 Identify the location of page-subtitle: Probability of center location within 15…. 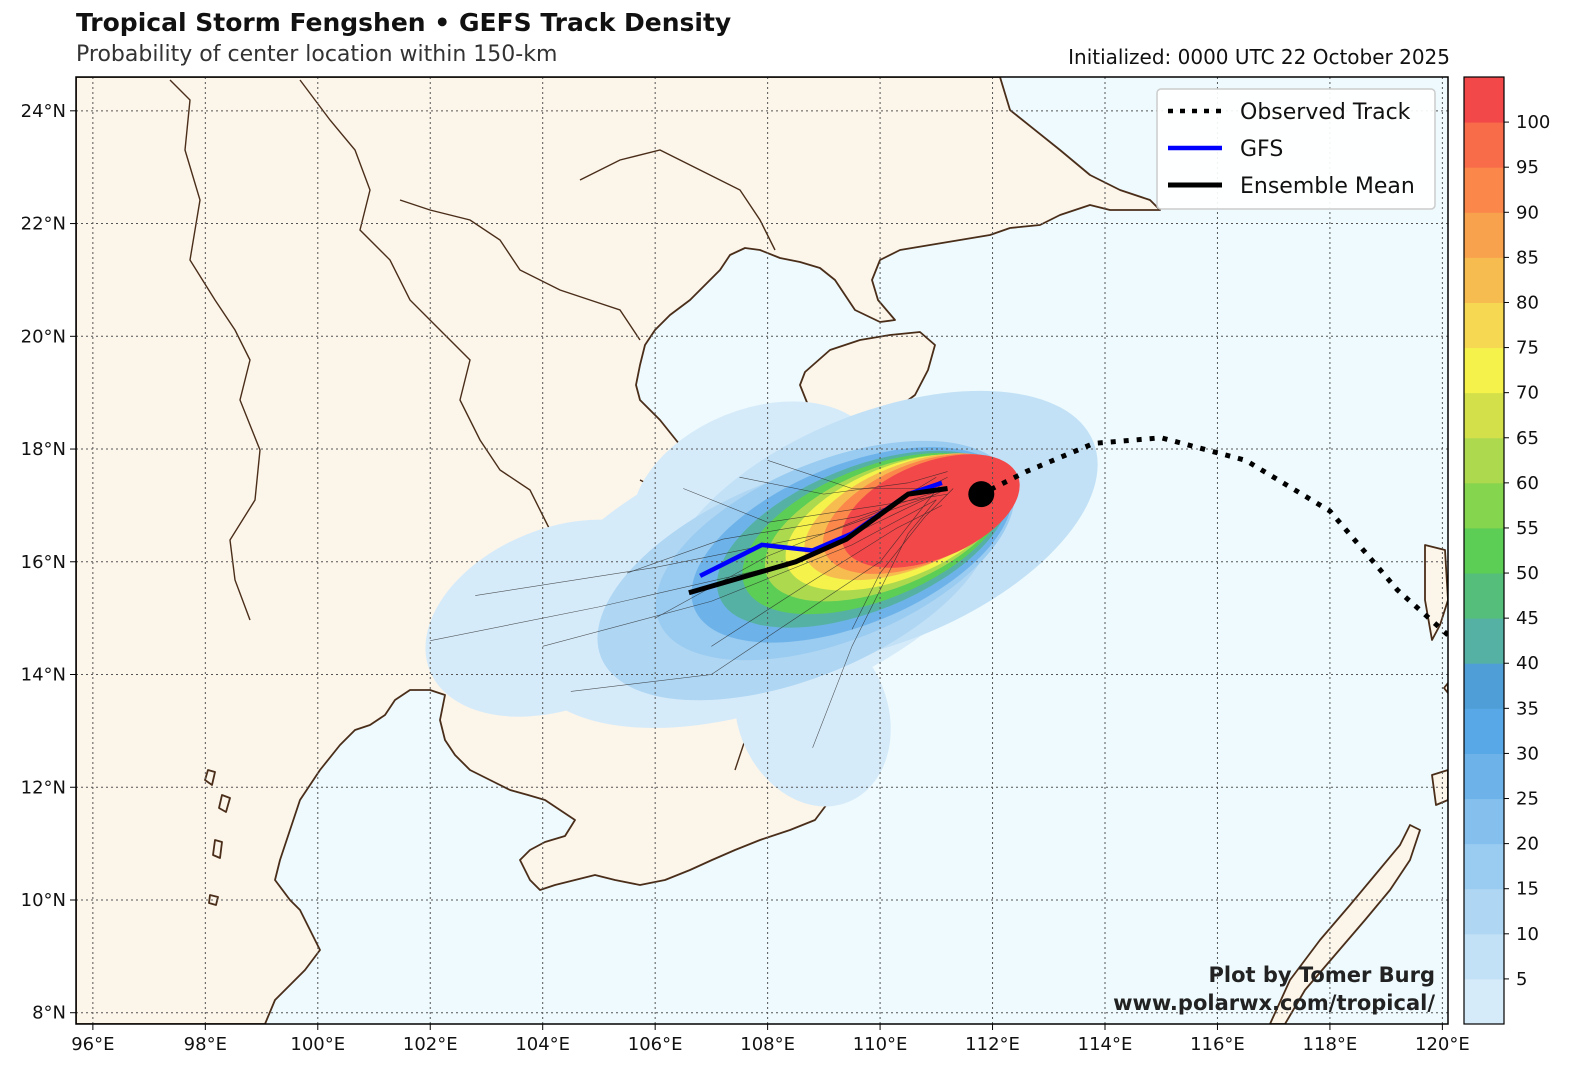
(317, 54).